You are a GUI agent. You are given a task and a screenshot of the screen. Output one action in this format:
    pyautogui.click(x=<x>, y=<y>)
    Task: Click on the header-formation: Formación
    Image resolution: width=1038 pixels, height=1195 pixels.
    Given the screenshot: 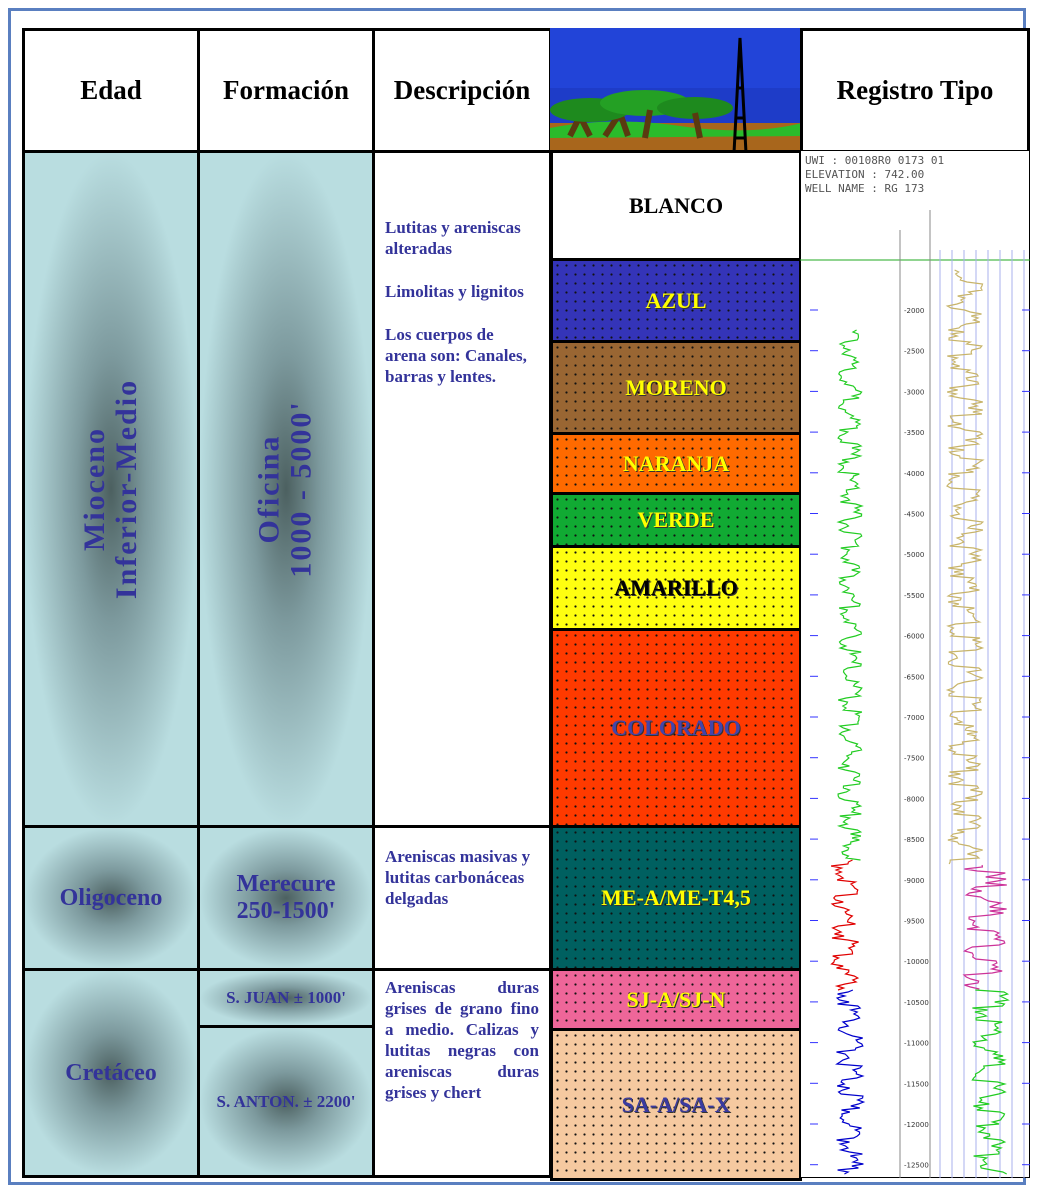 What is the action you would take?
    pyautogui.click(x=286, y=90)
    